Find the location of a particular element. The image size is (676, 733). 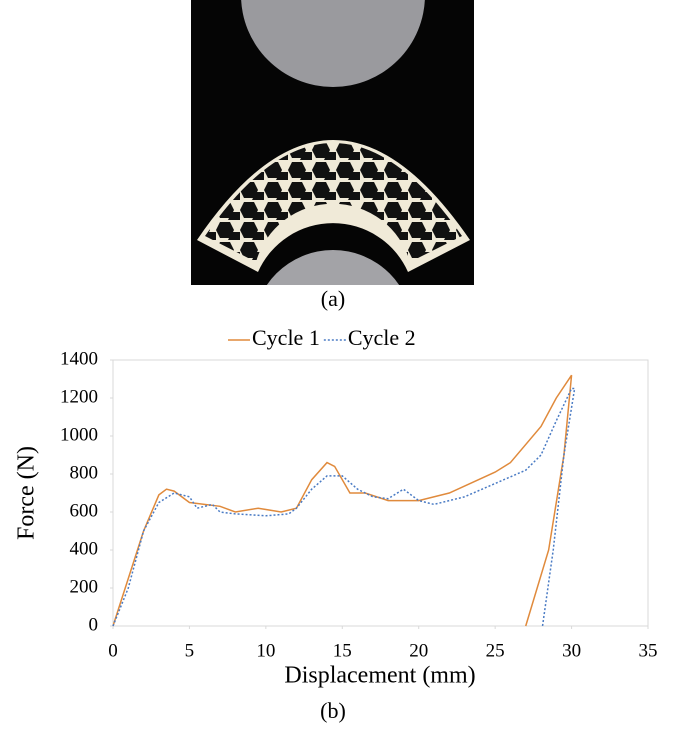

x-tick-label: 5 is located at coordinates (190, 650).